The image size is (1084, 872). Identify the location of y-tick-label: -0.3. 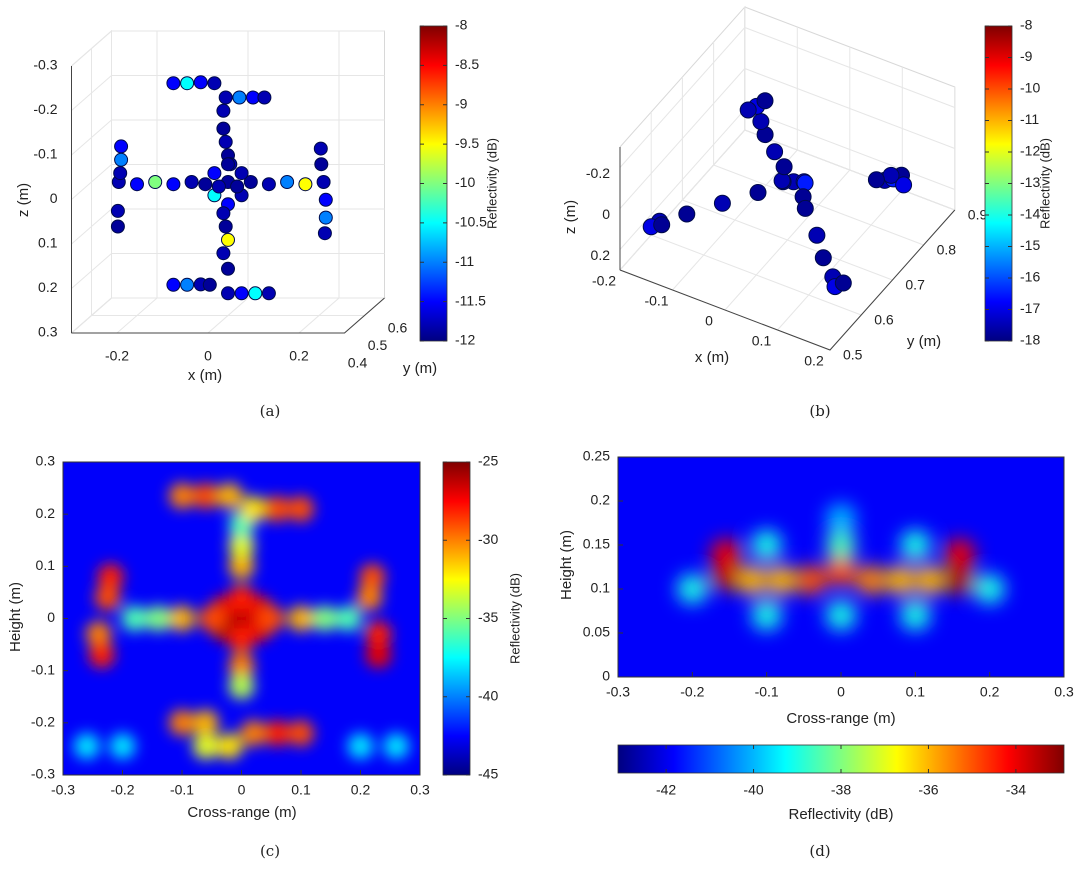
(43, 774).